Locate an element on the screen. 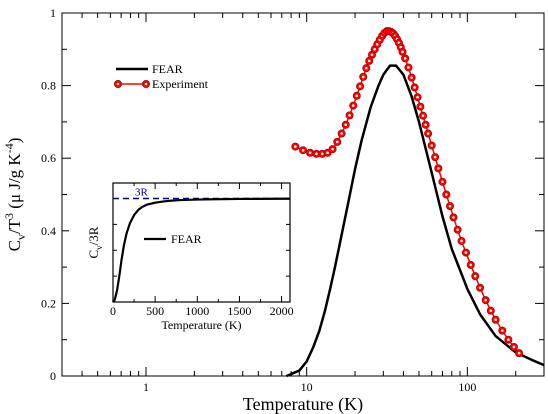 The width and height of the screenshot is (548, 414). main-x-axis-label: Temperature (K) is located at coordinates (303, 404).